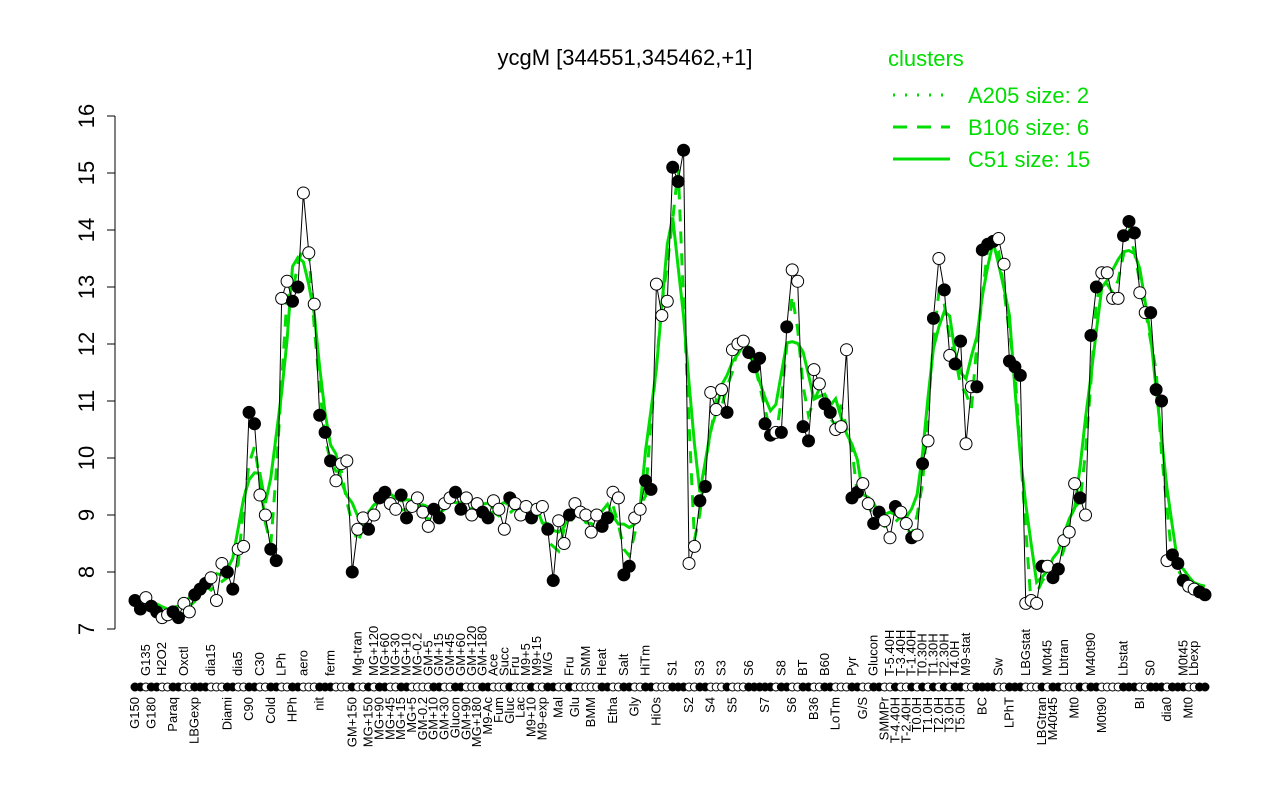 Image resolution: width=1280 pixels, height=800 pixels. I want to click on x-tick-label: C90, so click(248, 709).